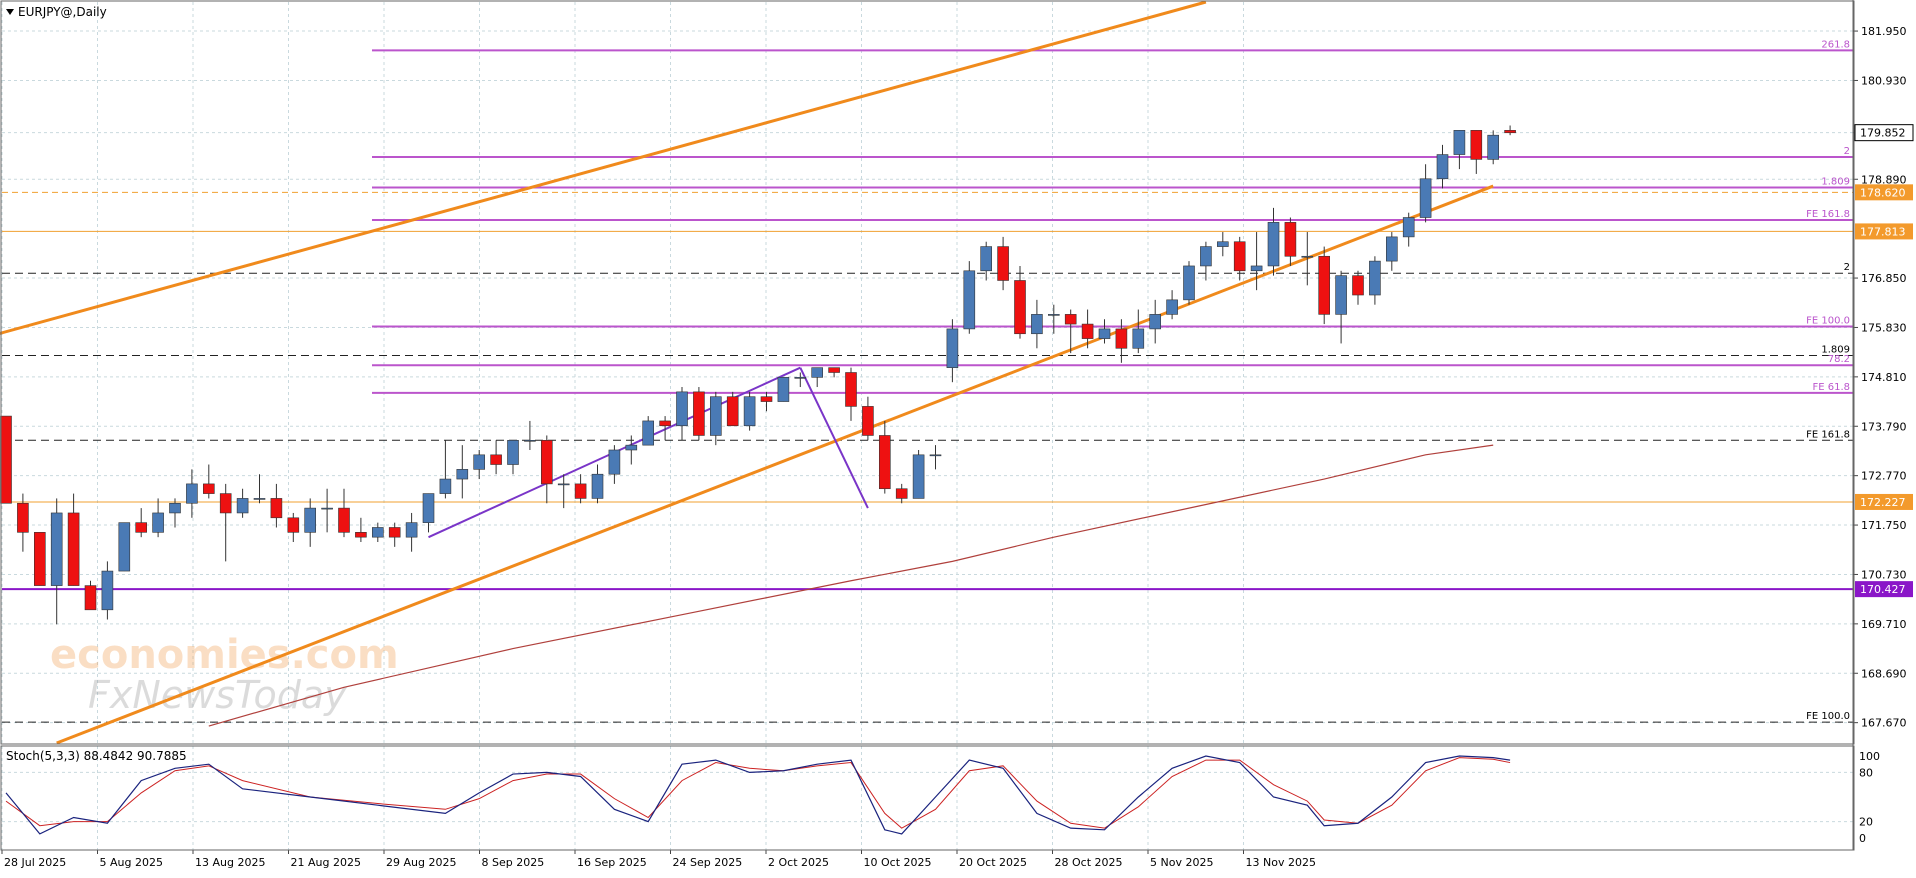  Describe the element at coordinates (1884, 80) in the screenshot. I see `price-tick-label: 180.930` at that location.